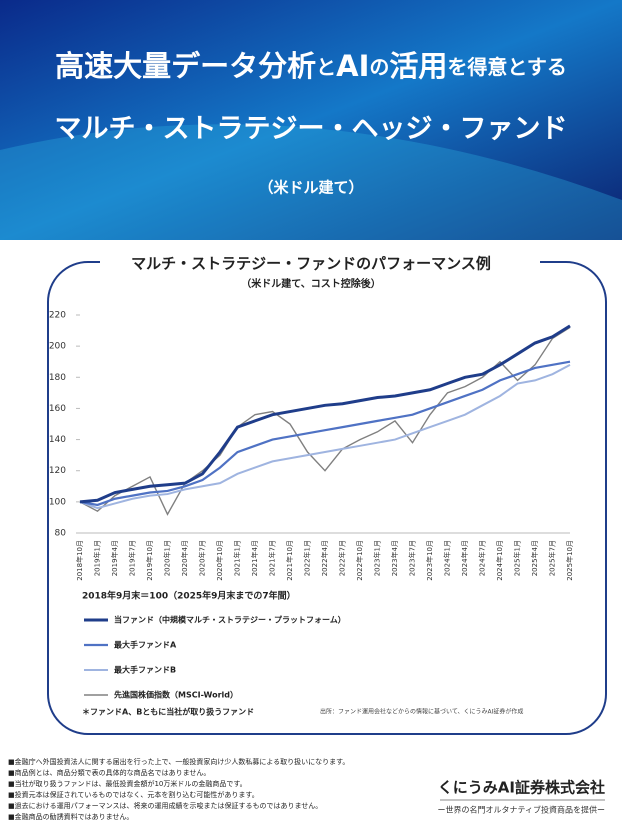 This screenshot has width=622, height=840. Describe the element at coordinates (412, 558) in the screenshot. I see `x-tick-label: 2023年7月` at that location.